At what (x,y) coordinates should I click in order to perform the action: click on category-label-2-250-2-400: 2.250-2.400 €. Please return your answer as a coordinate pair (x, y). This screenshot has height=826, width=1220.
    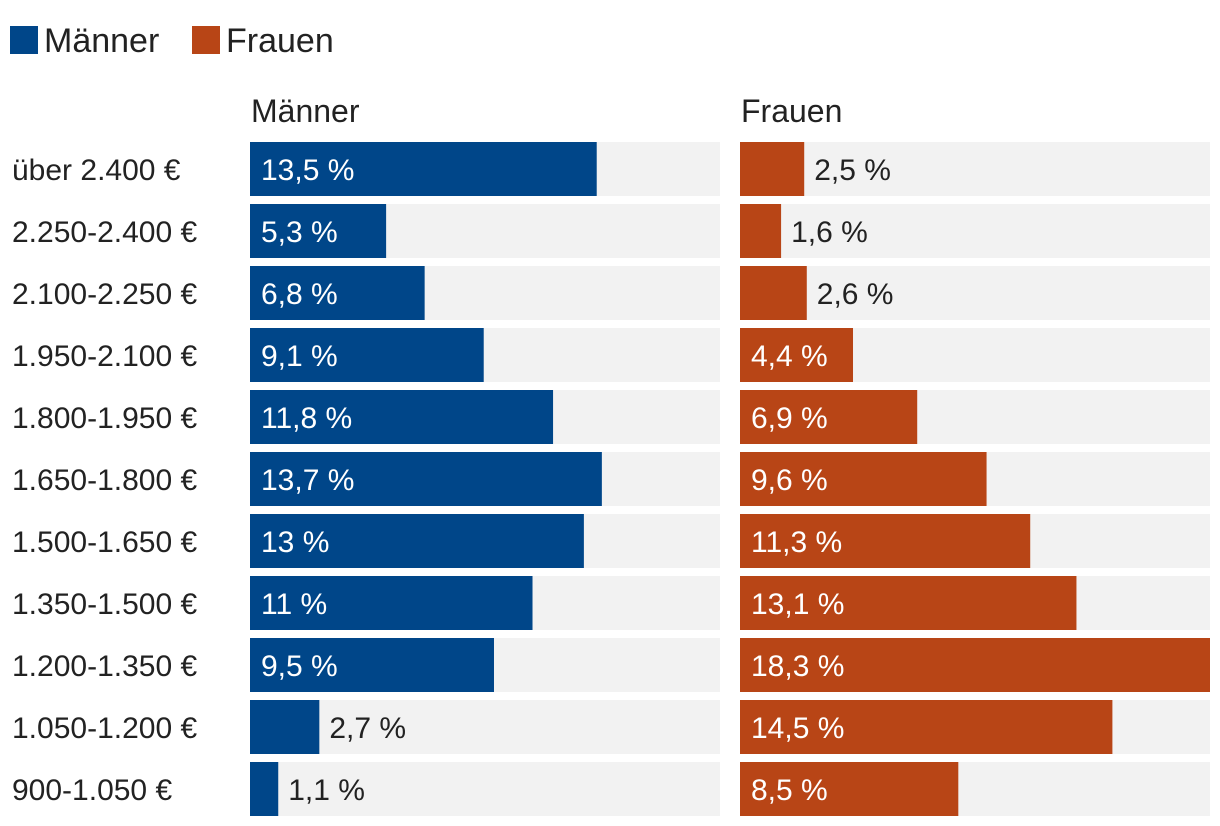
    Looking at the image, I should click on (104, 232).